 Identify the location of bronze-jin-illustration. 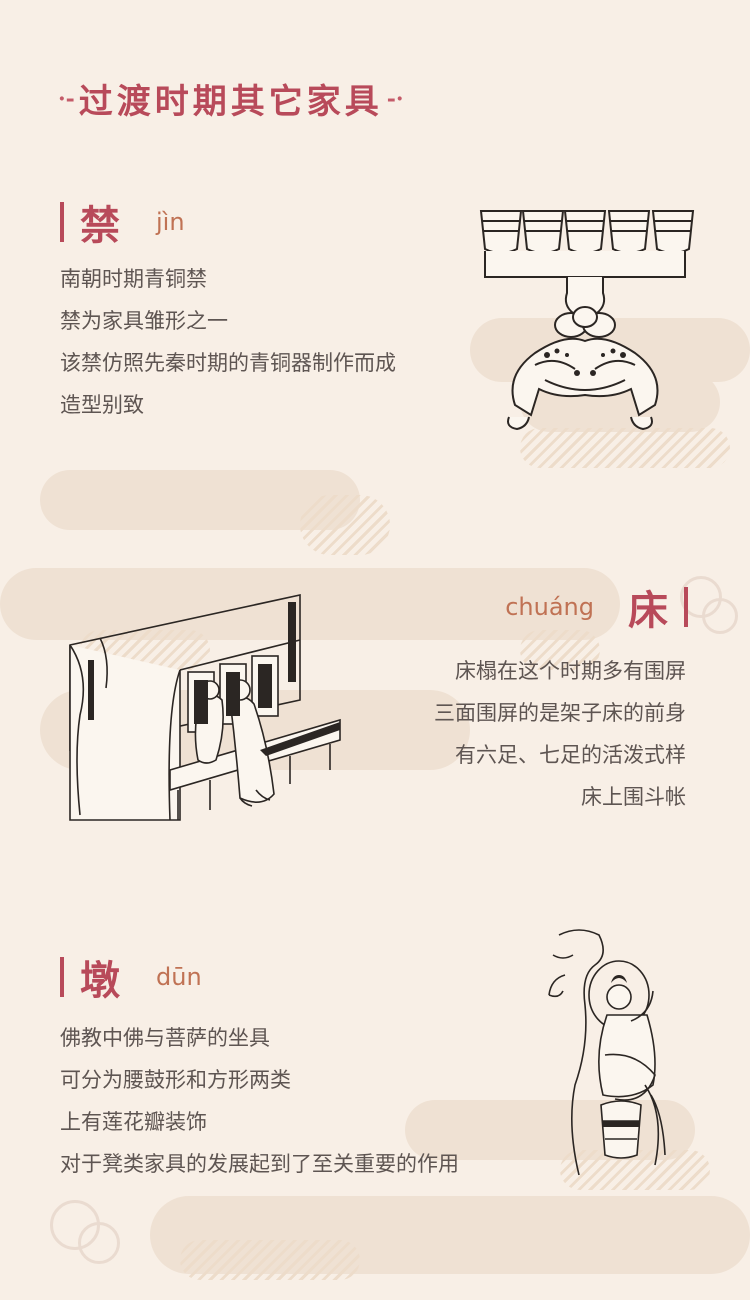
(587, 320).